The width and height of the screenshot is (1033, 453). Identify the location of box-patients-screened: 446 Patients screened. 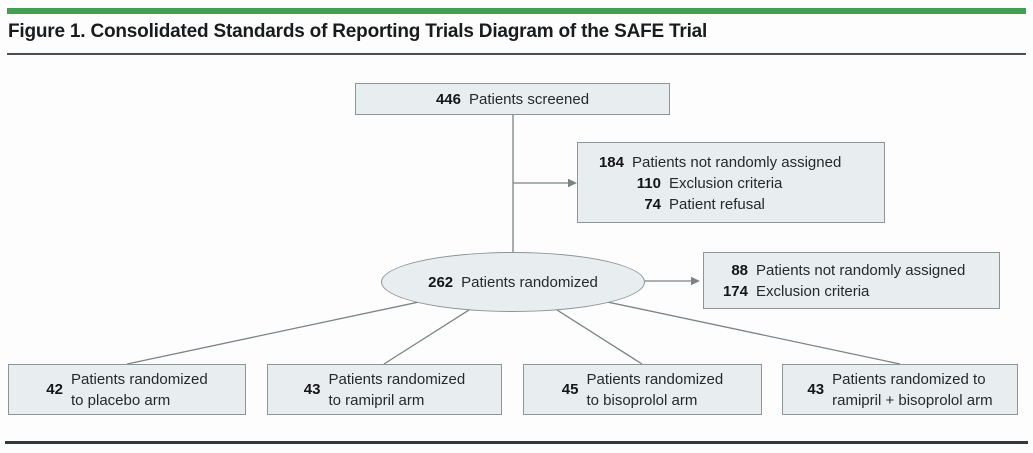
(512, 99).